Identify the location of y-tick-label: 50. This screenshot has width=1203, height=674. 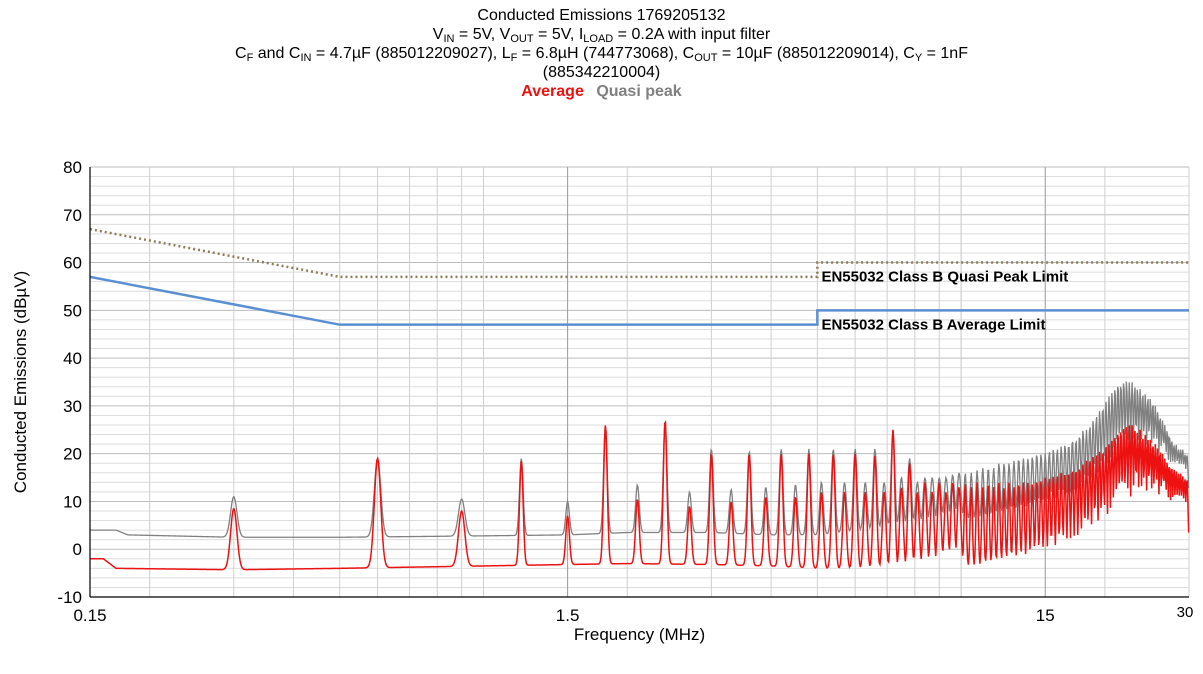
(72, 310).